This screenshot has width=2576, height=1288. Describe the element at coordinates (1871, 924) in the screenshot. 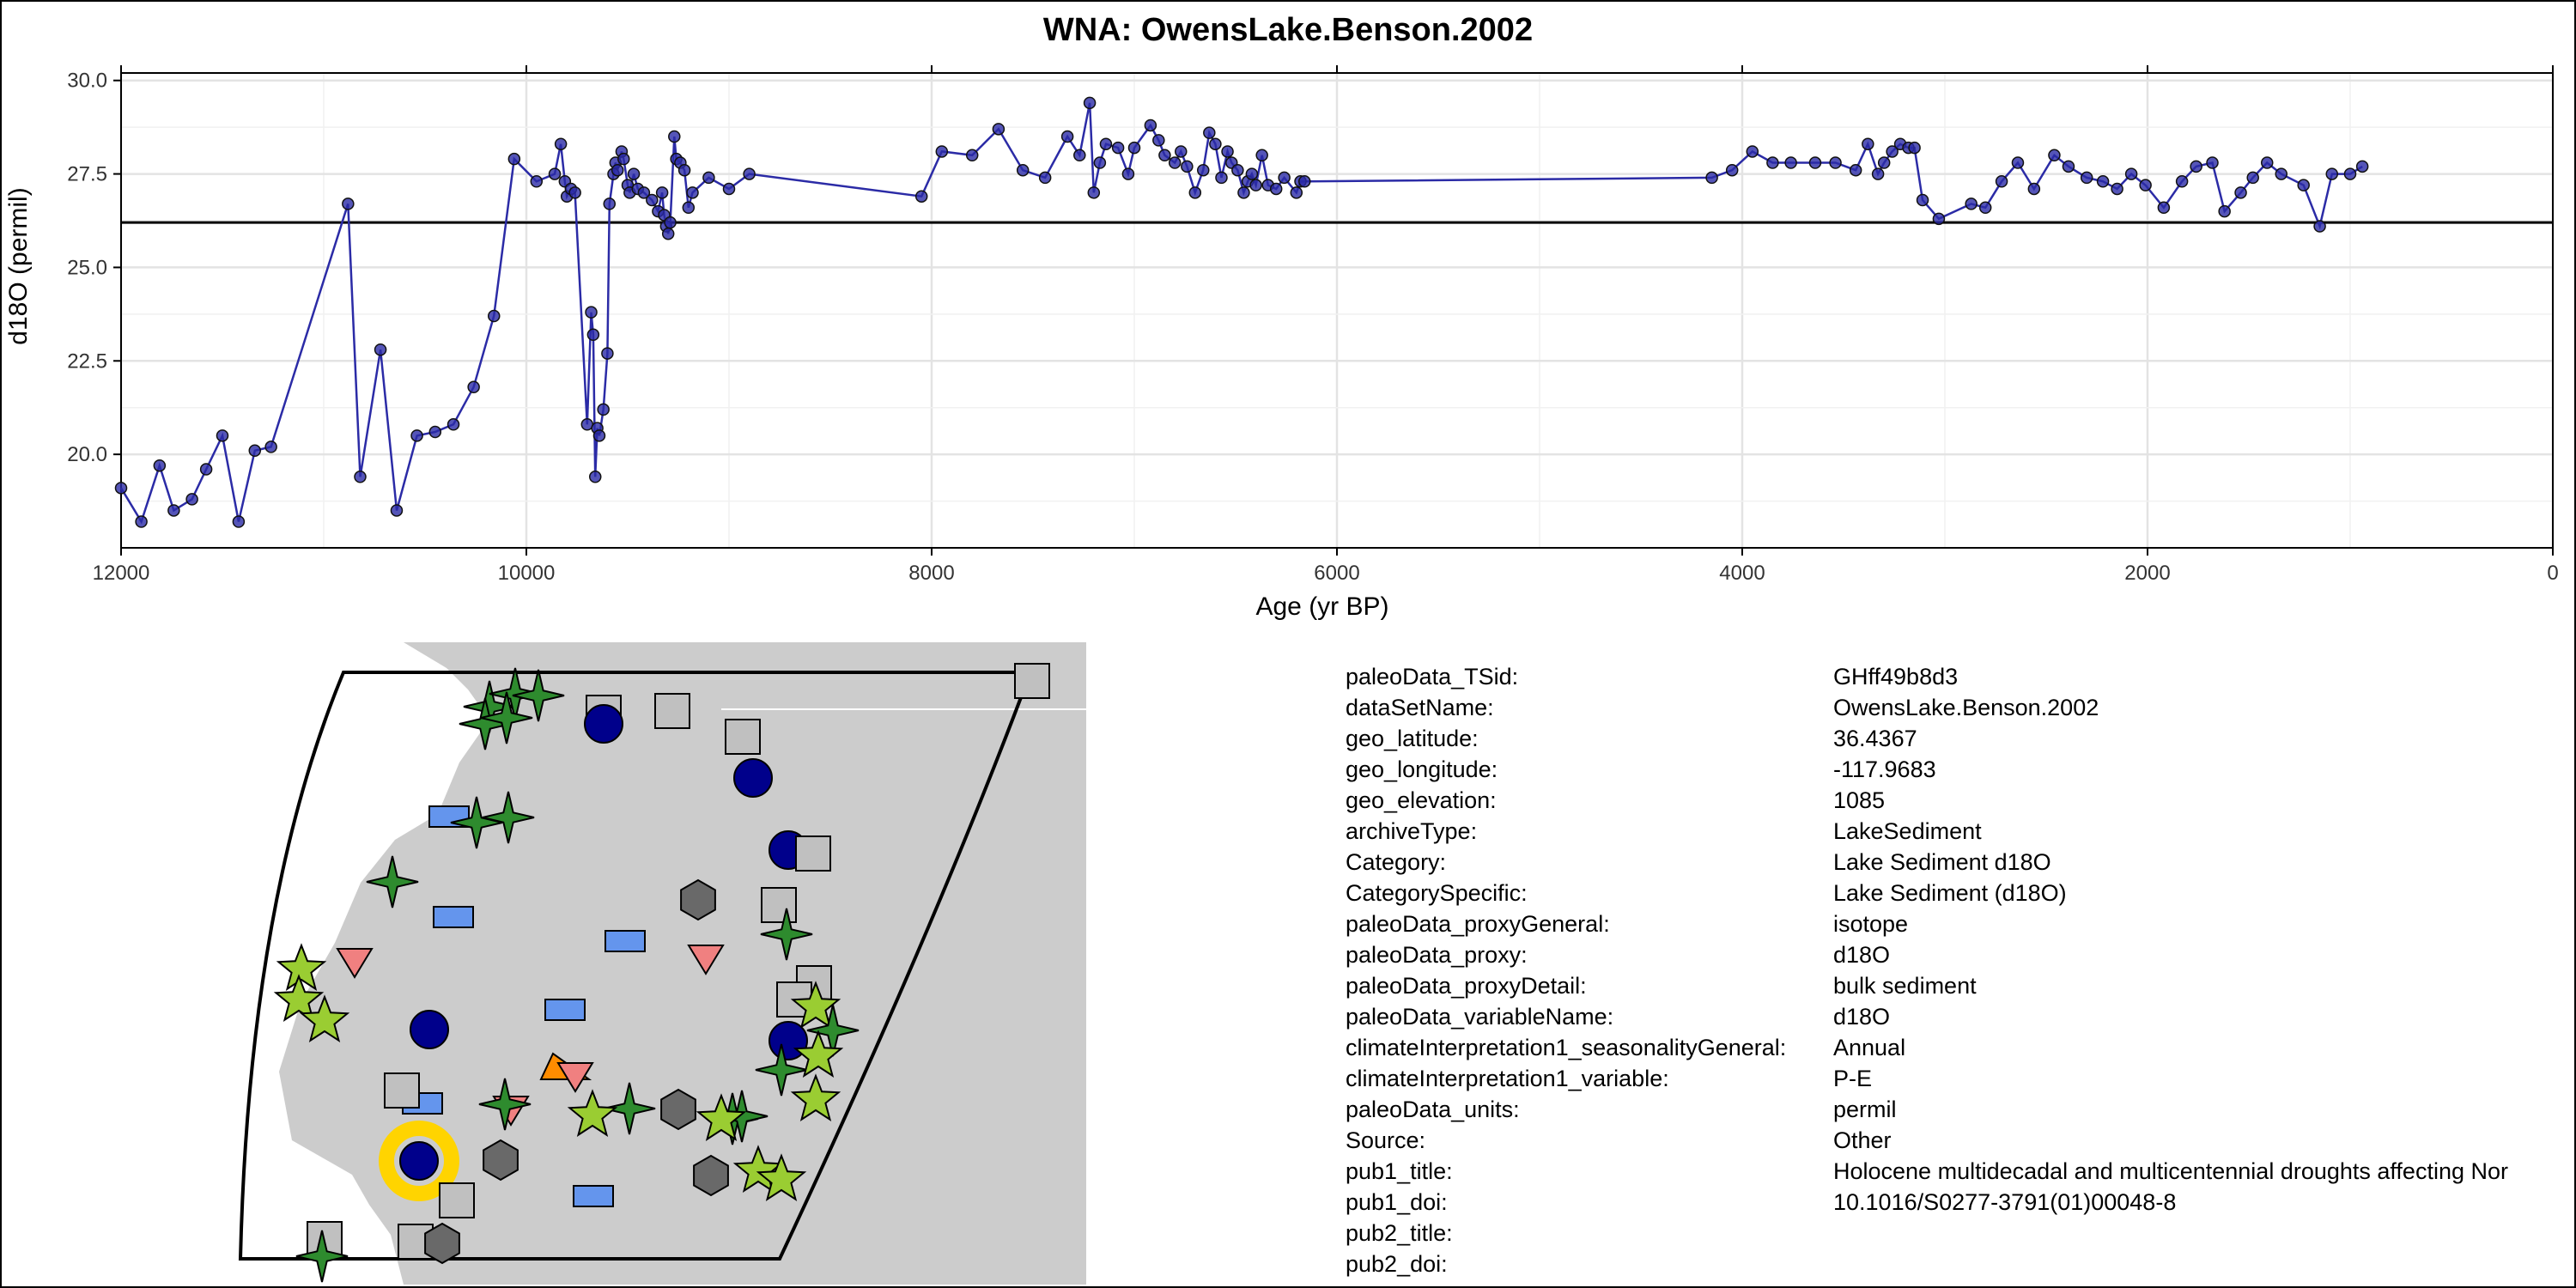

I see `metadata-value: isotope` at that location.